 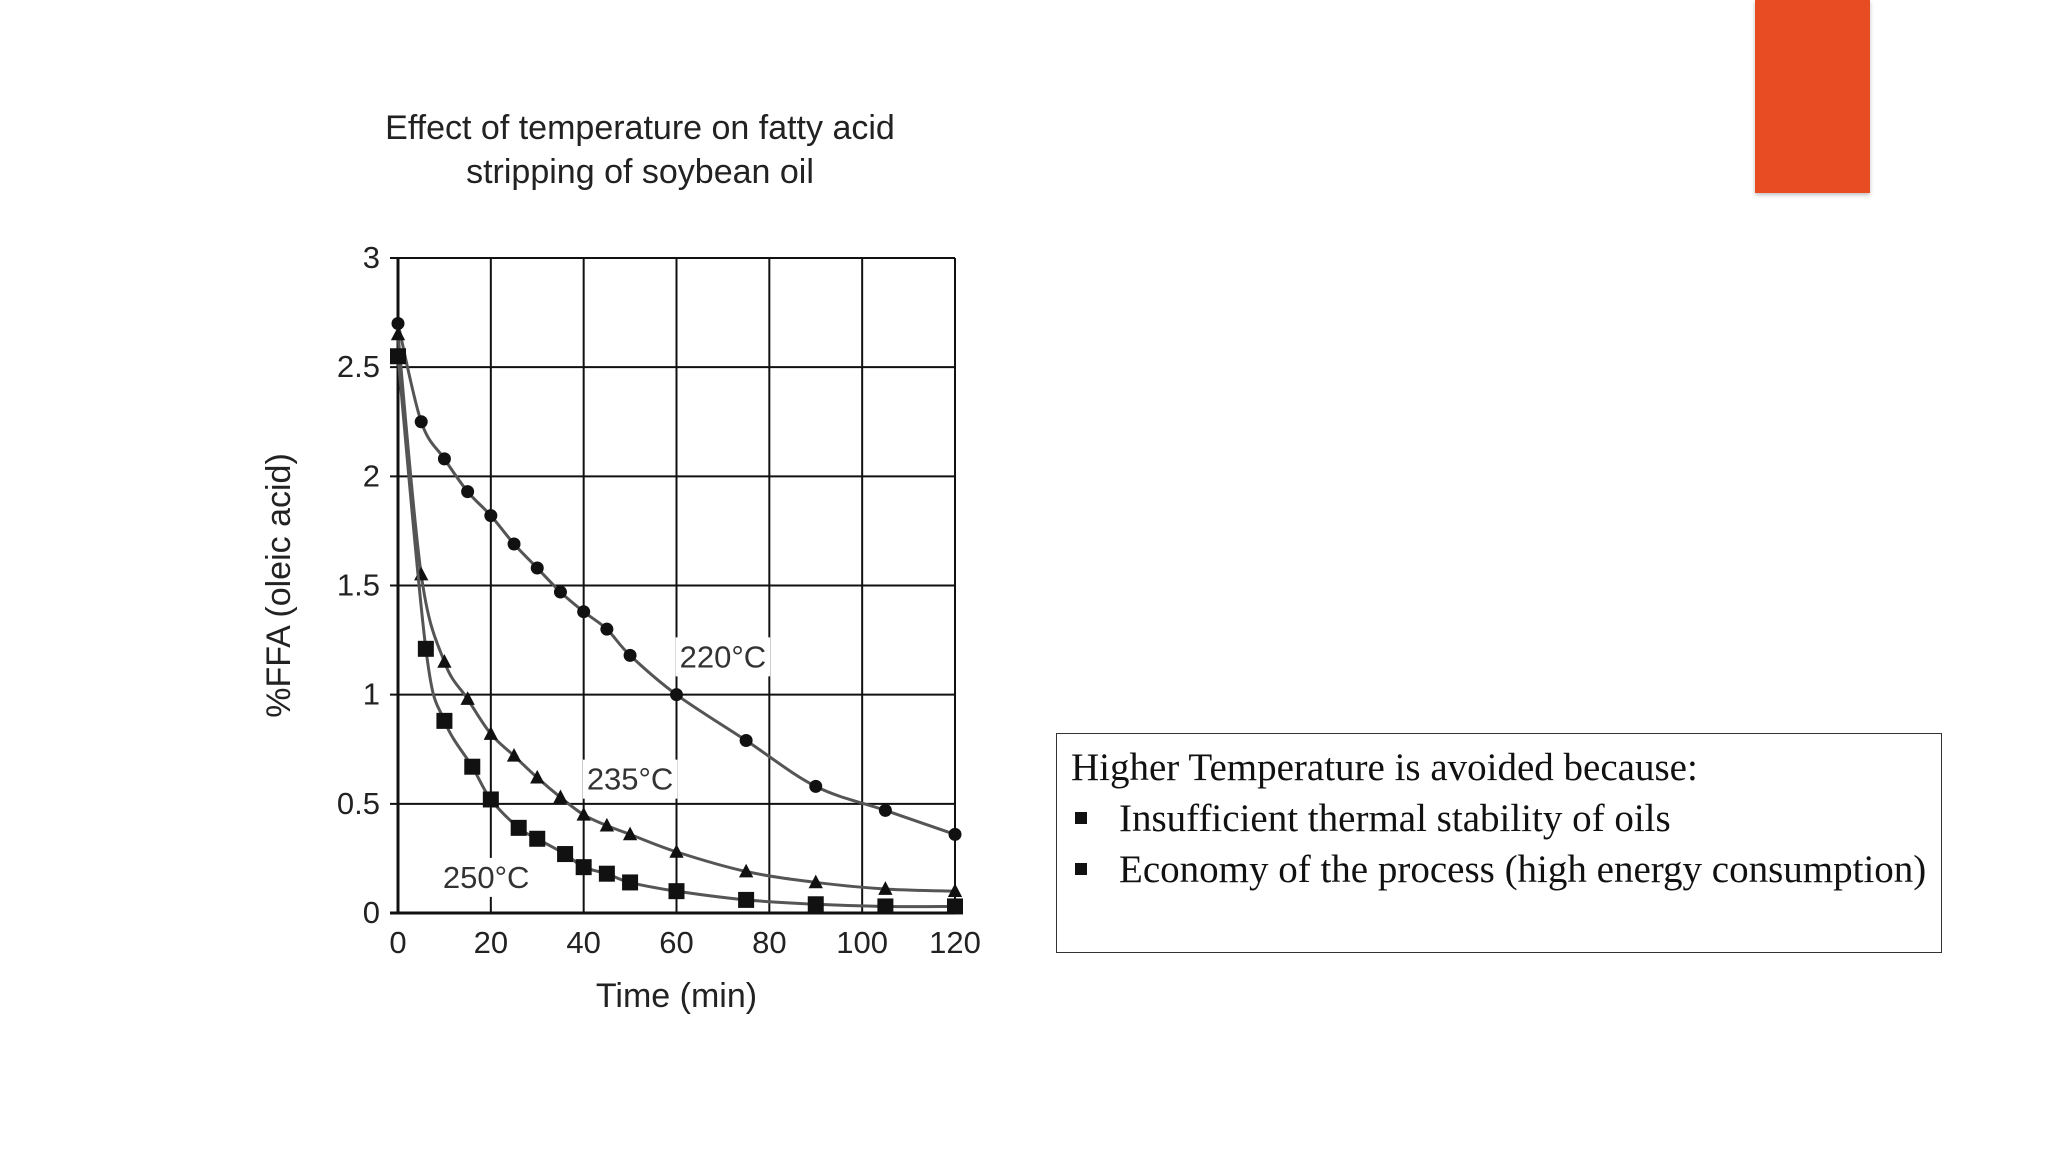 I want to click on series-annotation: 235°C, so click(x=630, y=779).